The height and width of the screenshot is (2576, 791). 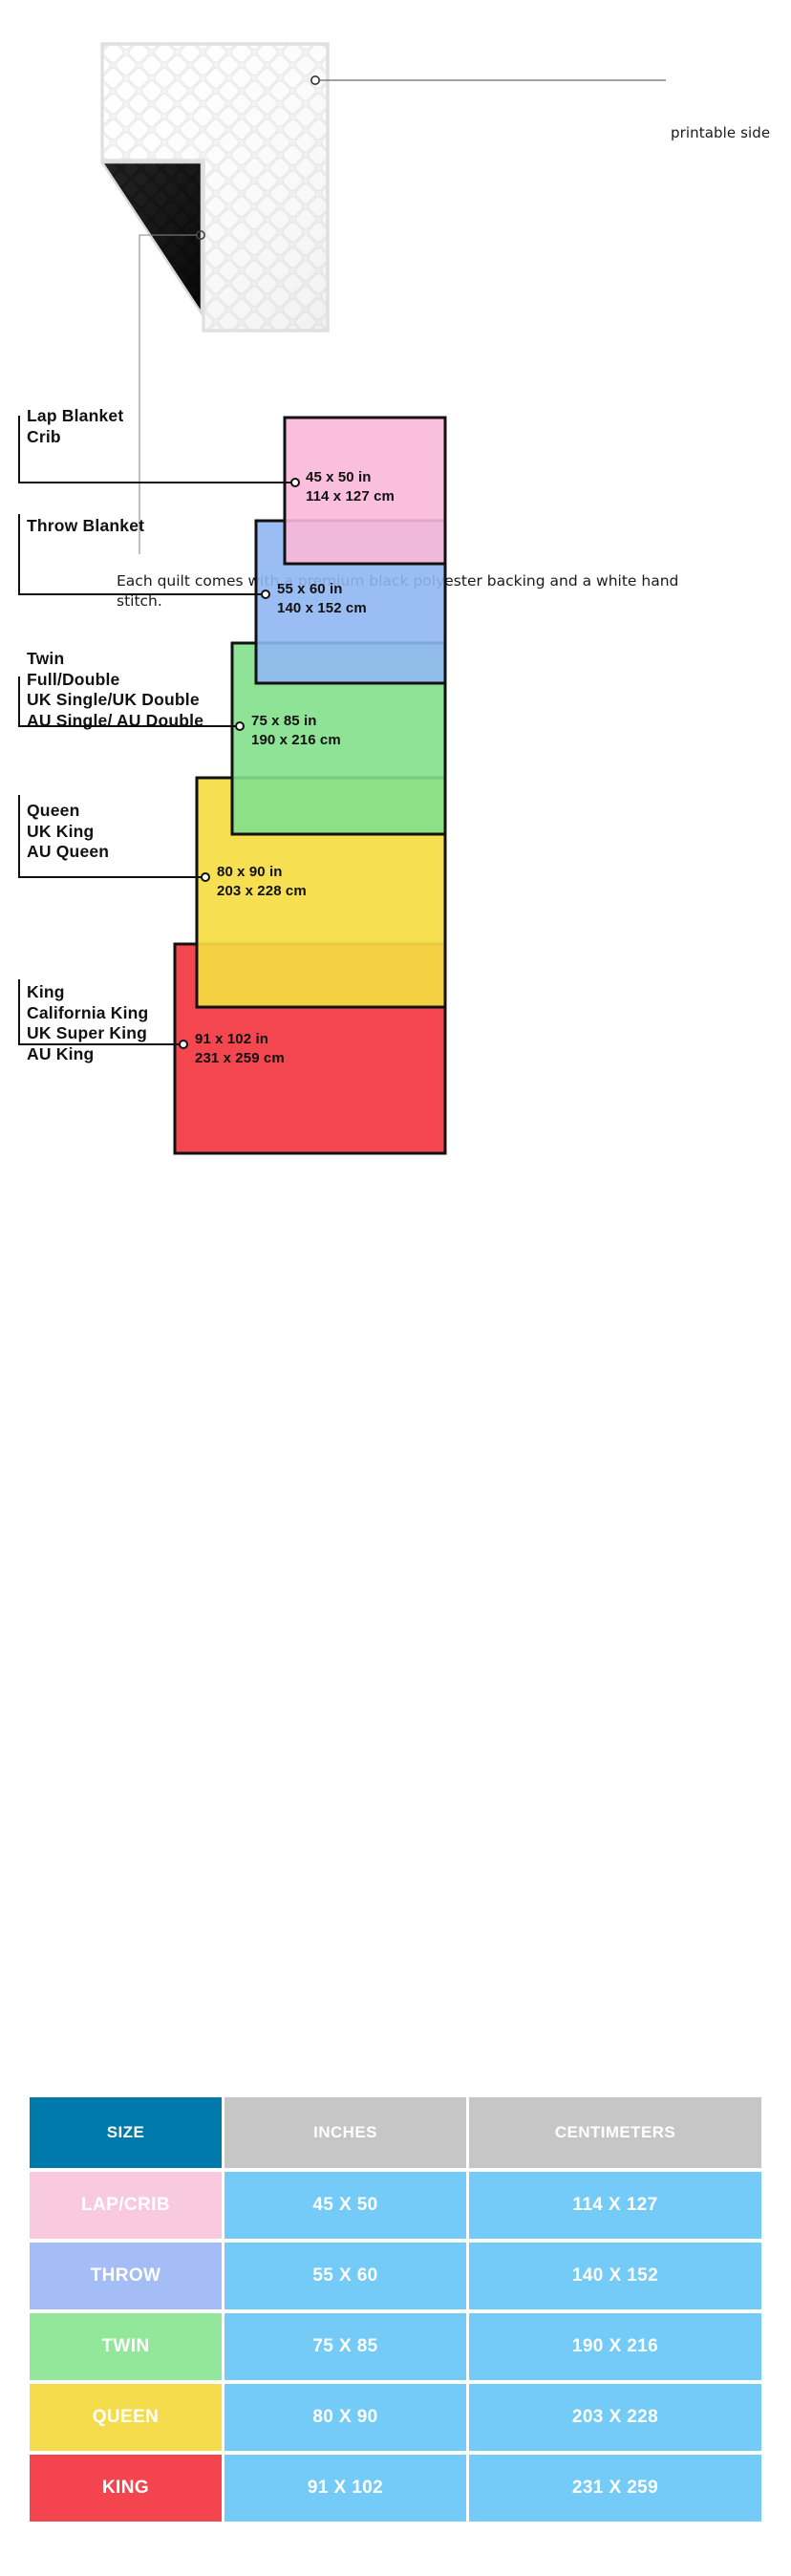 I want to click on size-label-lap-crib: Lap Blanket Crib, so click(x=75, y=426).